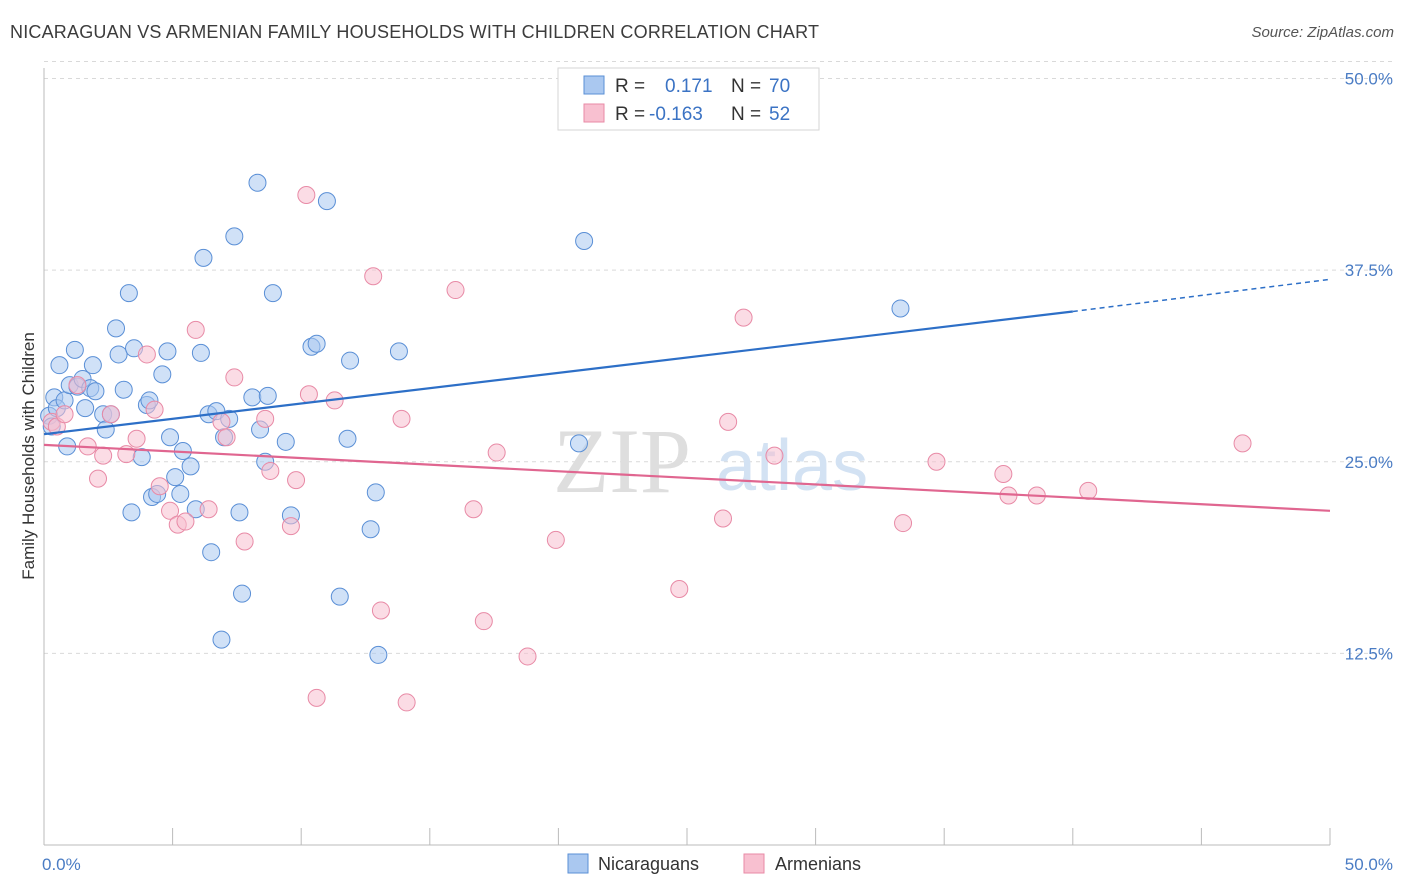 The width and height of the screenshot is (1406, 892). Describe the element at coordinates (779, 86) in the screenshot. I see `stats-legend-n-value-0: 70` at that location.